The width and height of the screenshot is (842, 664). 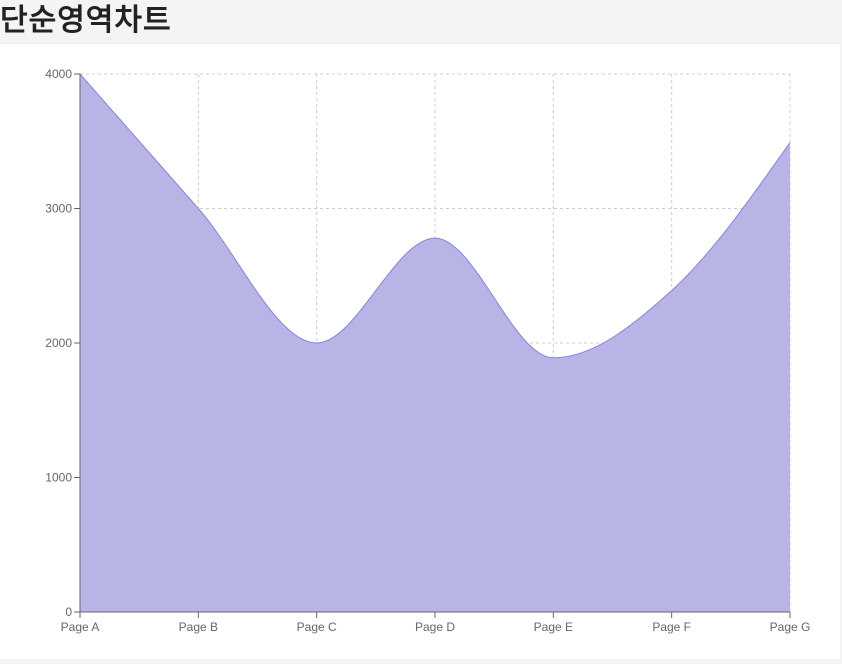 I want to click on x-tick-label: Page D, so click(x=435, y=627).